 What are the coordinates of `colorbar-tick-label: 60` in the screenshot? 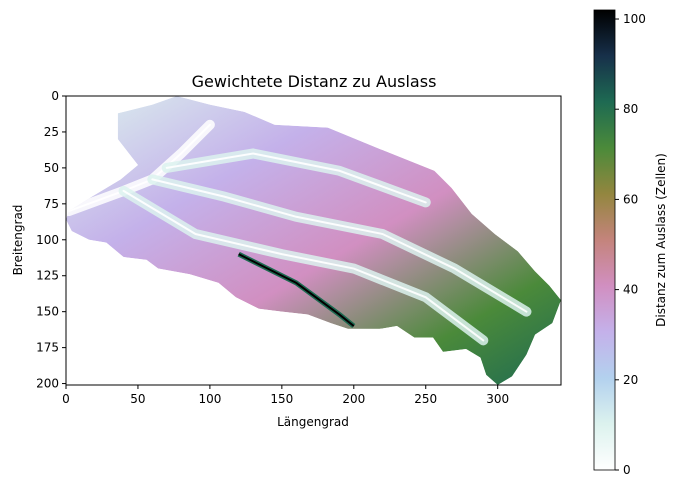 It's located at (630, 199).